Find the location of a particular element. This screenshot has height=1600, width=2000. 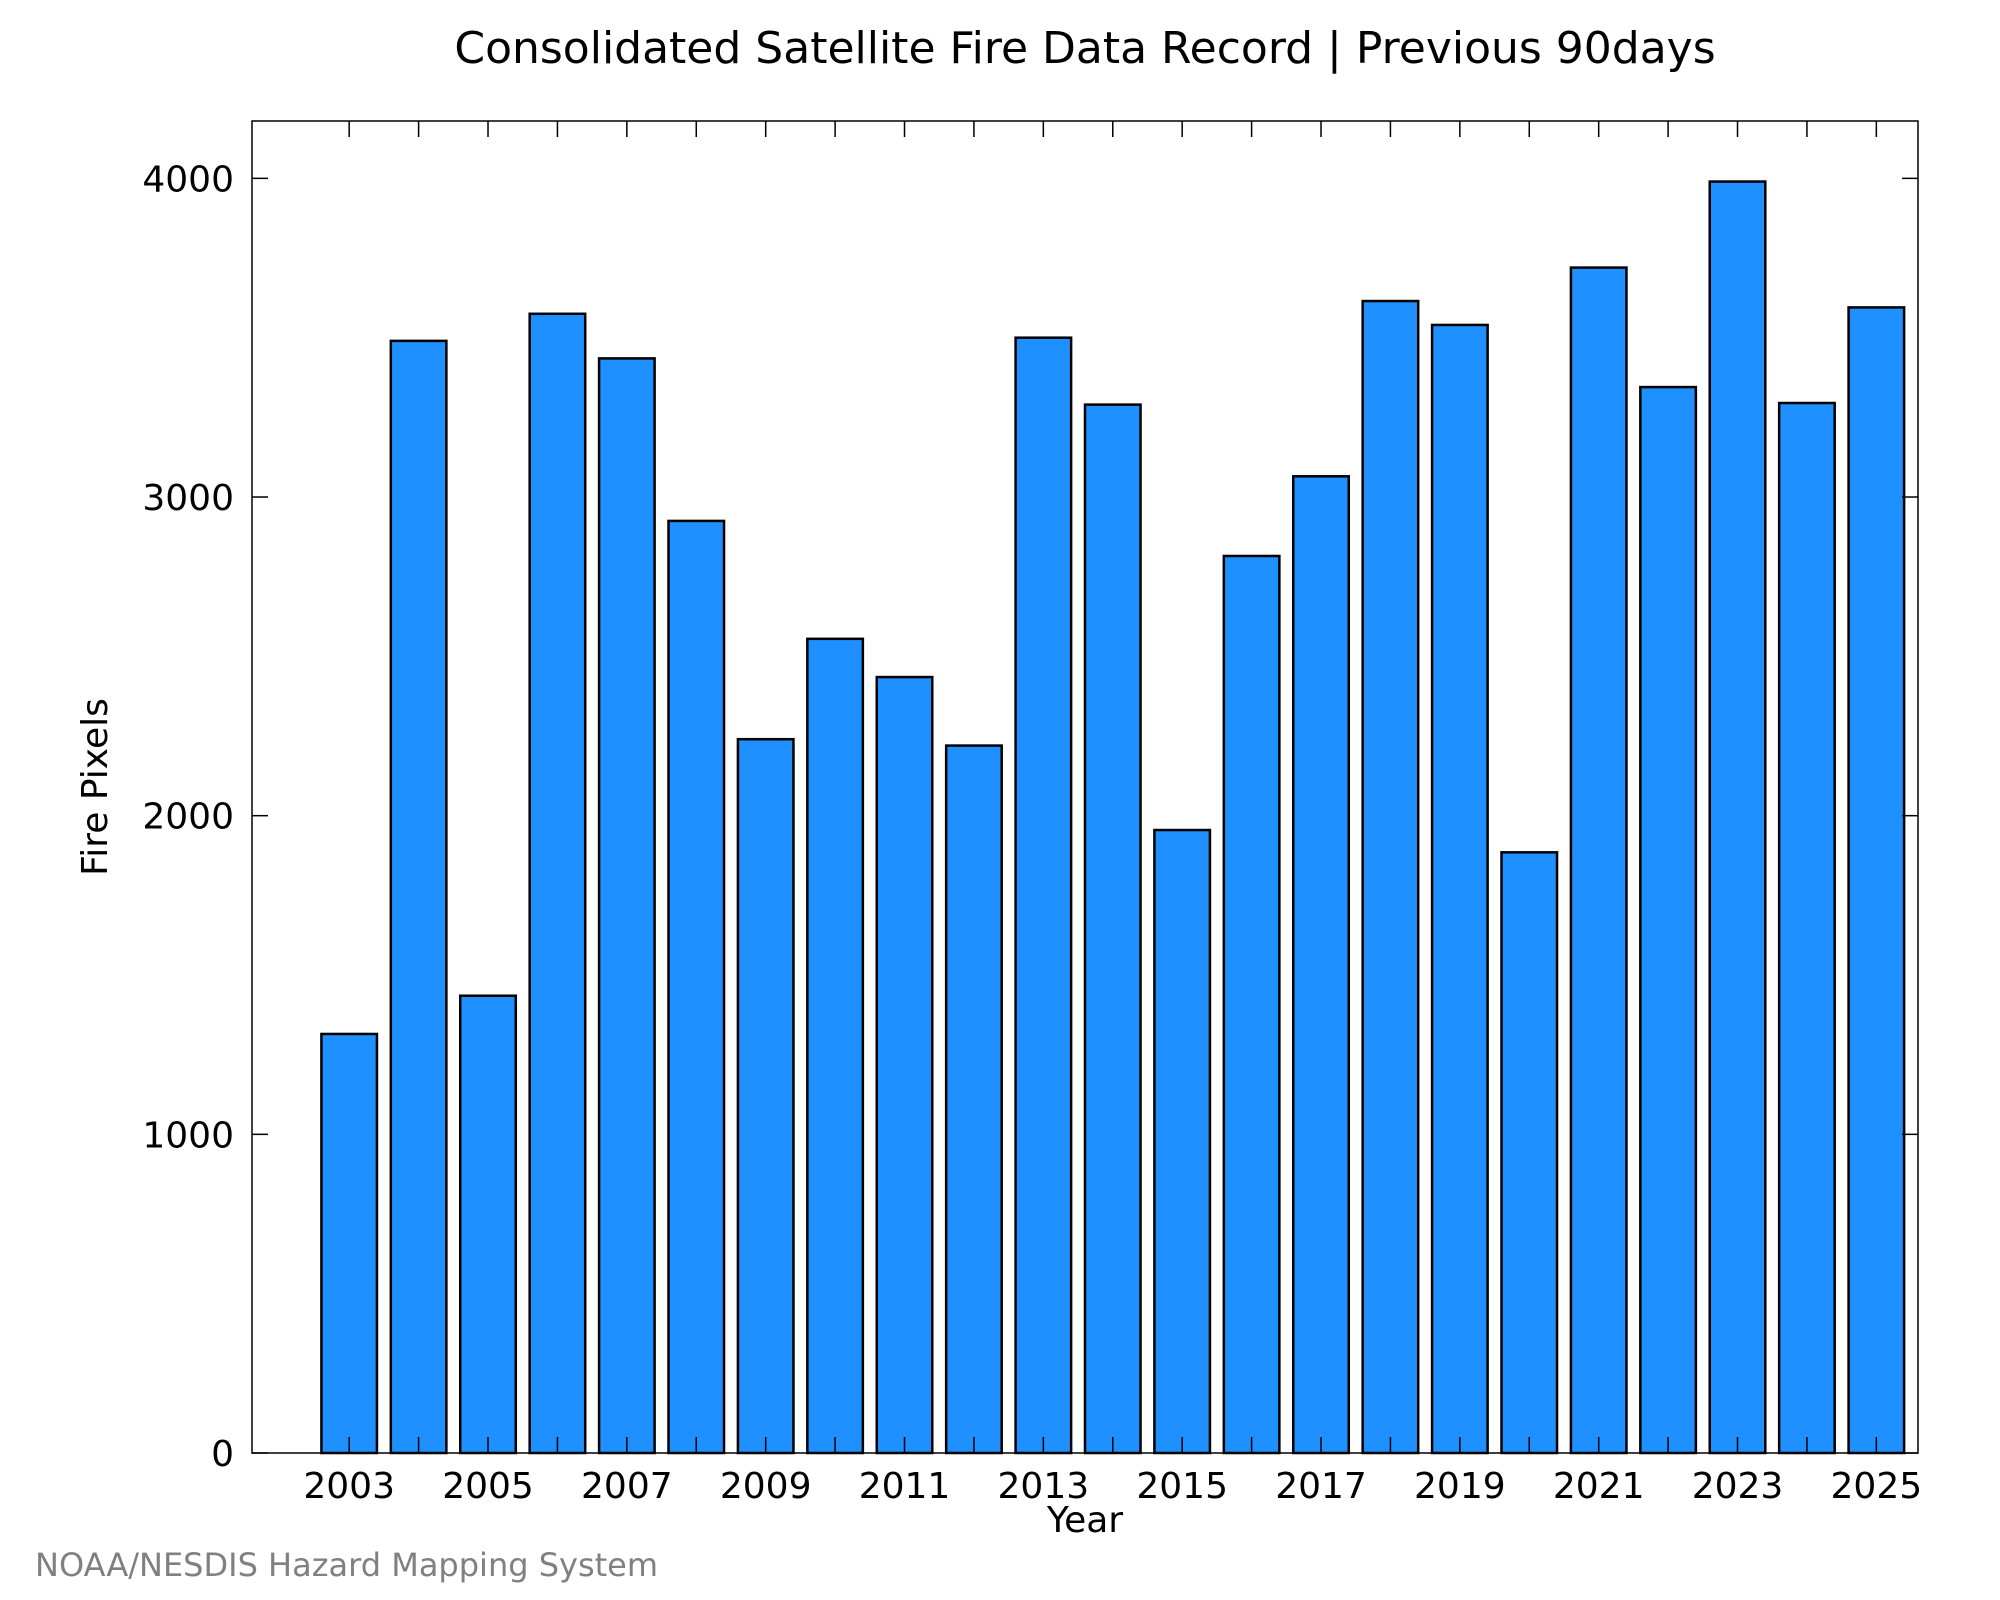

y-tick-label: 0 is located at coordinates (222, 1454).